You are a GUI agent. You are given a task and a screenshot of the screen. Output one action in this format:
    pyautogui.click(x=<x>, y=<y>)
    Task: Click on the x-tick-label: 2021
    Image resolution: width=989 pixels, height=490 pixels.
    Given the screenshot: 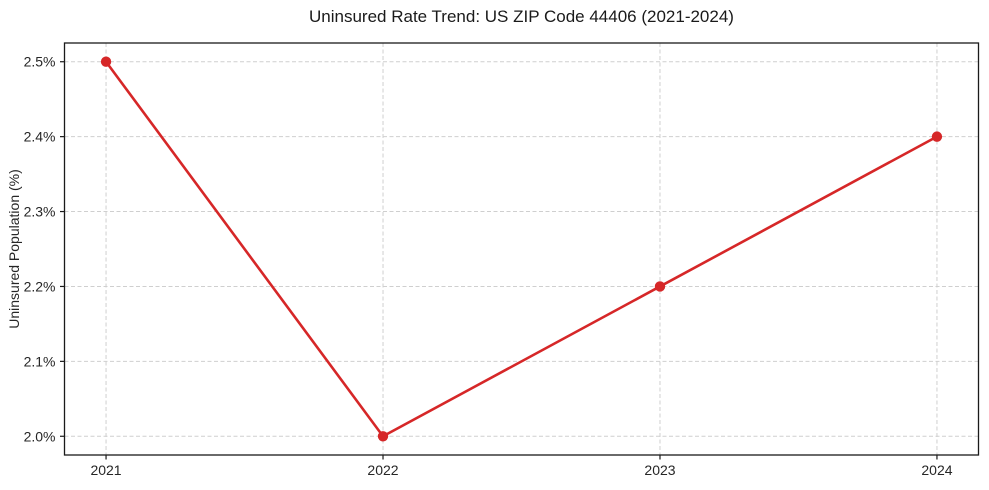 What is the action you would take?
    pyautogui.click(x=105, y=470)
    